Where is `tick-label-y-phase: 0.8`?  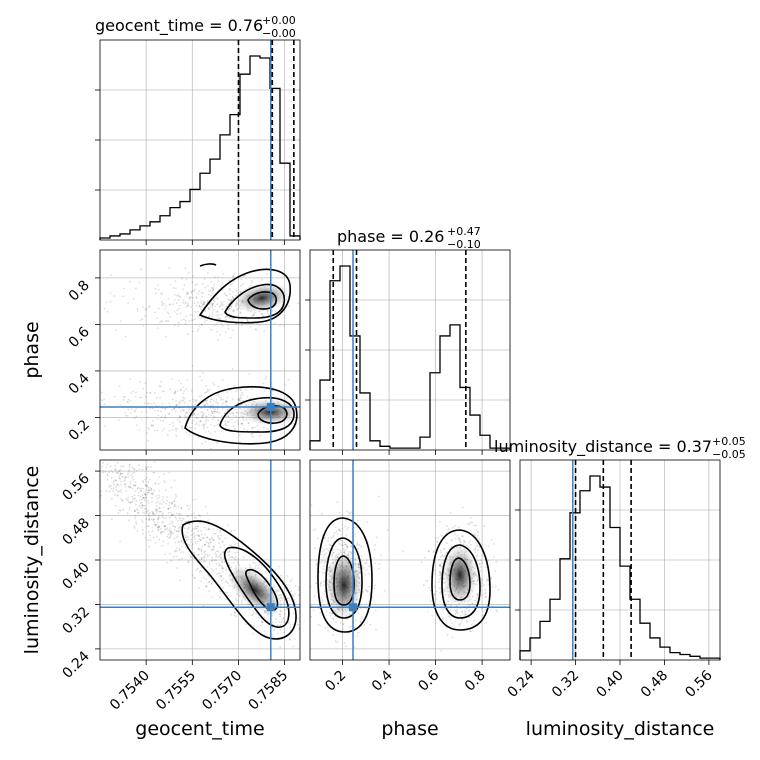 tick-label-y-phase: 0.8 is located at coordinates (79, 290).